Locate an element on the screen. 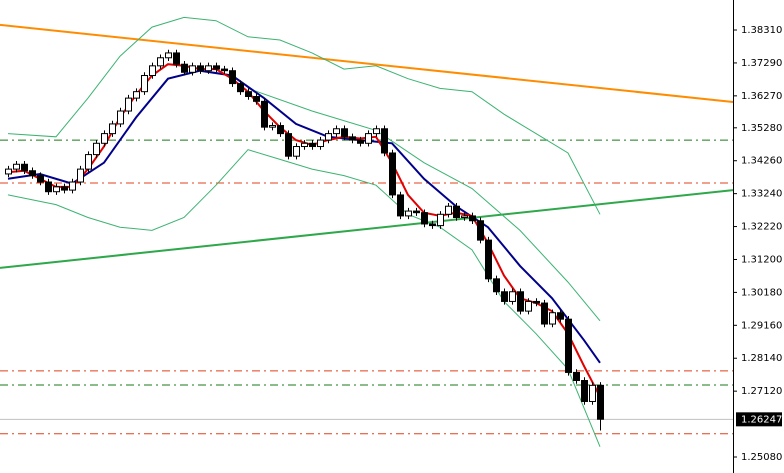  y-tick-label: 1.35280 is located at coordinates (761, 128).